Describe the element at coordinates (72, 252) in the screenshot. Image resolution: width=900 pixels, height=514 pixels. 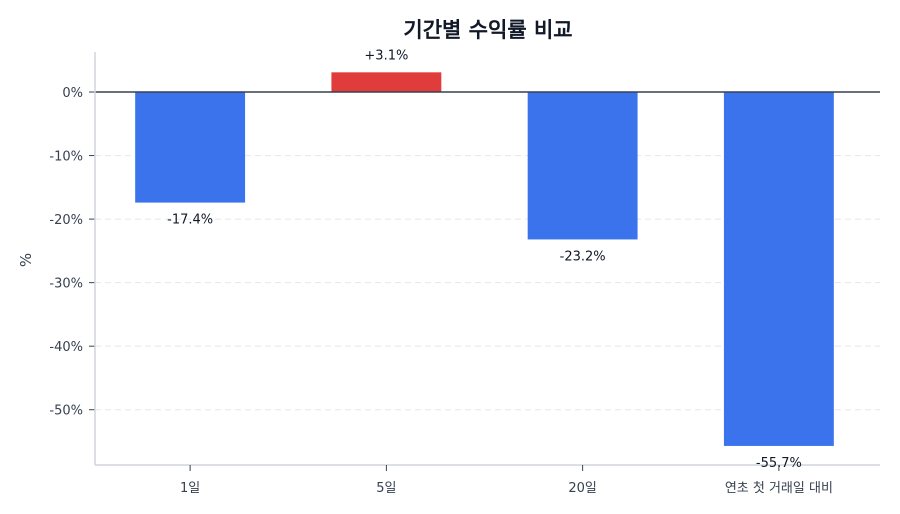
I see `y-axis-ticks: 0% -10% -20% -30% -40% -50%` at that location.